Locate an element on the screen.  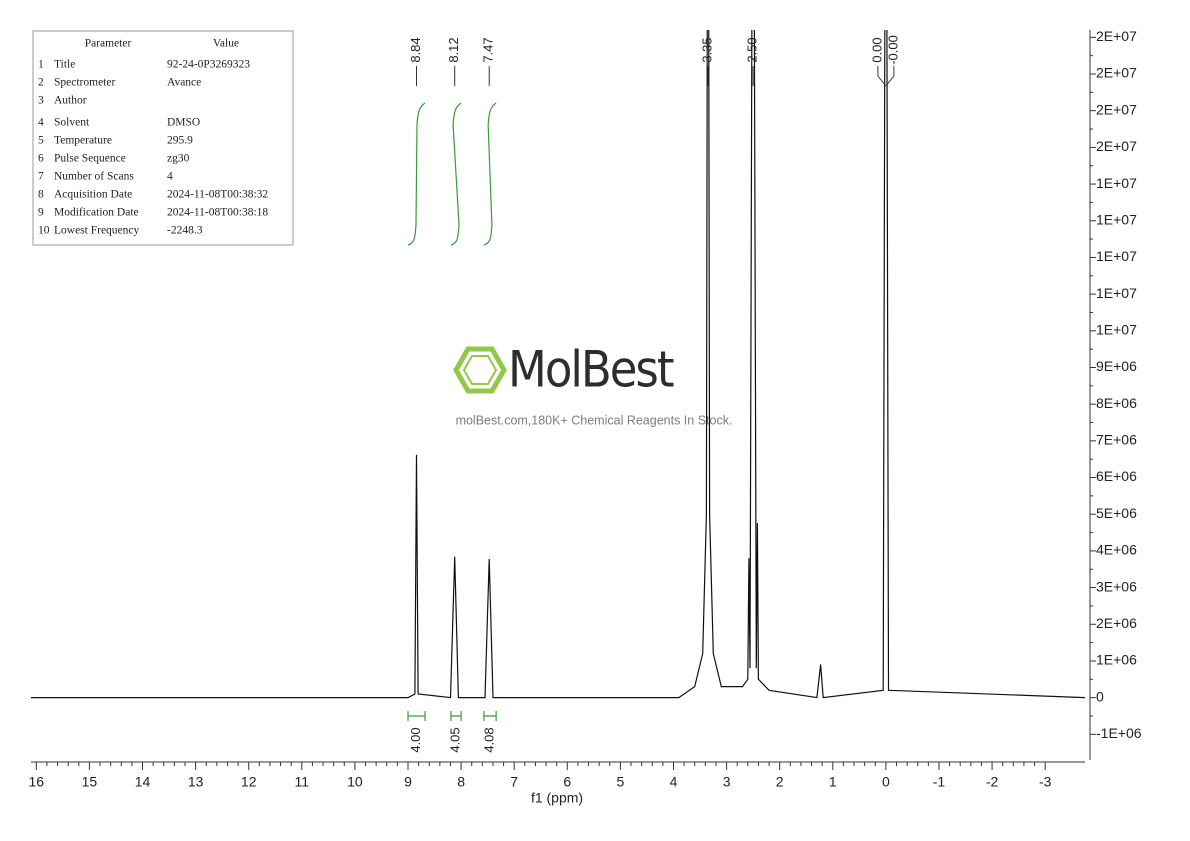
x-axis-label: f1 (ppm) is located at coordinates (557, 798).